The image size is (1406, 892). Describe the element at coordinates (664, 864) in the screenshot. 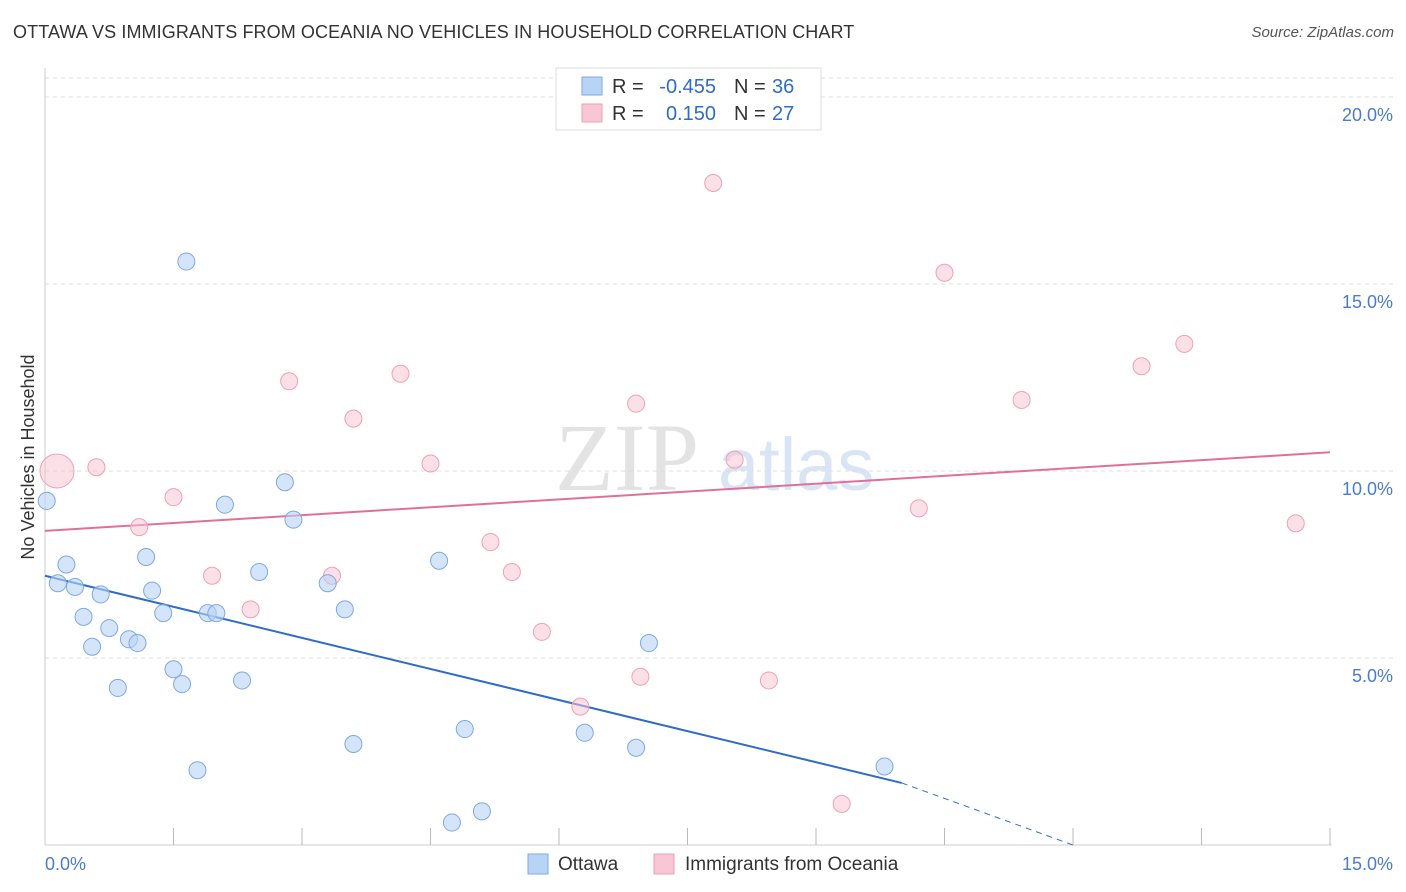

I see `bottom-legend-swatch-oceania` at that location.